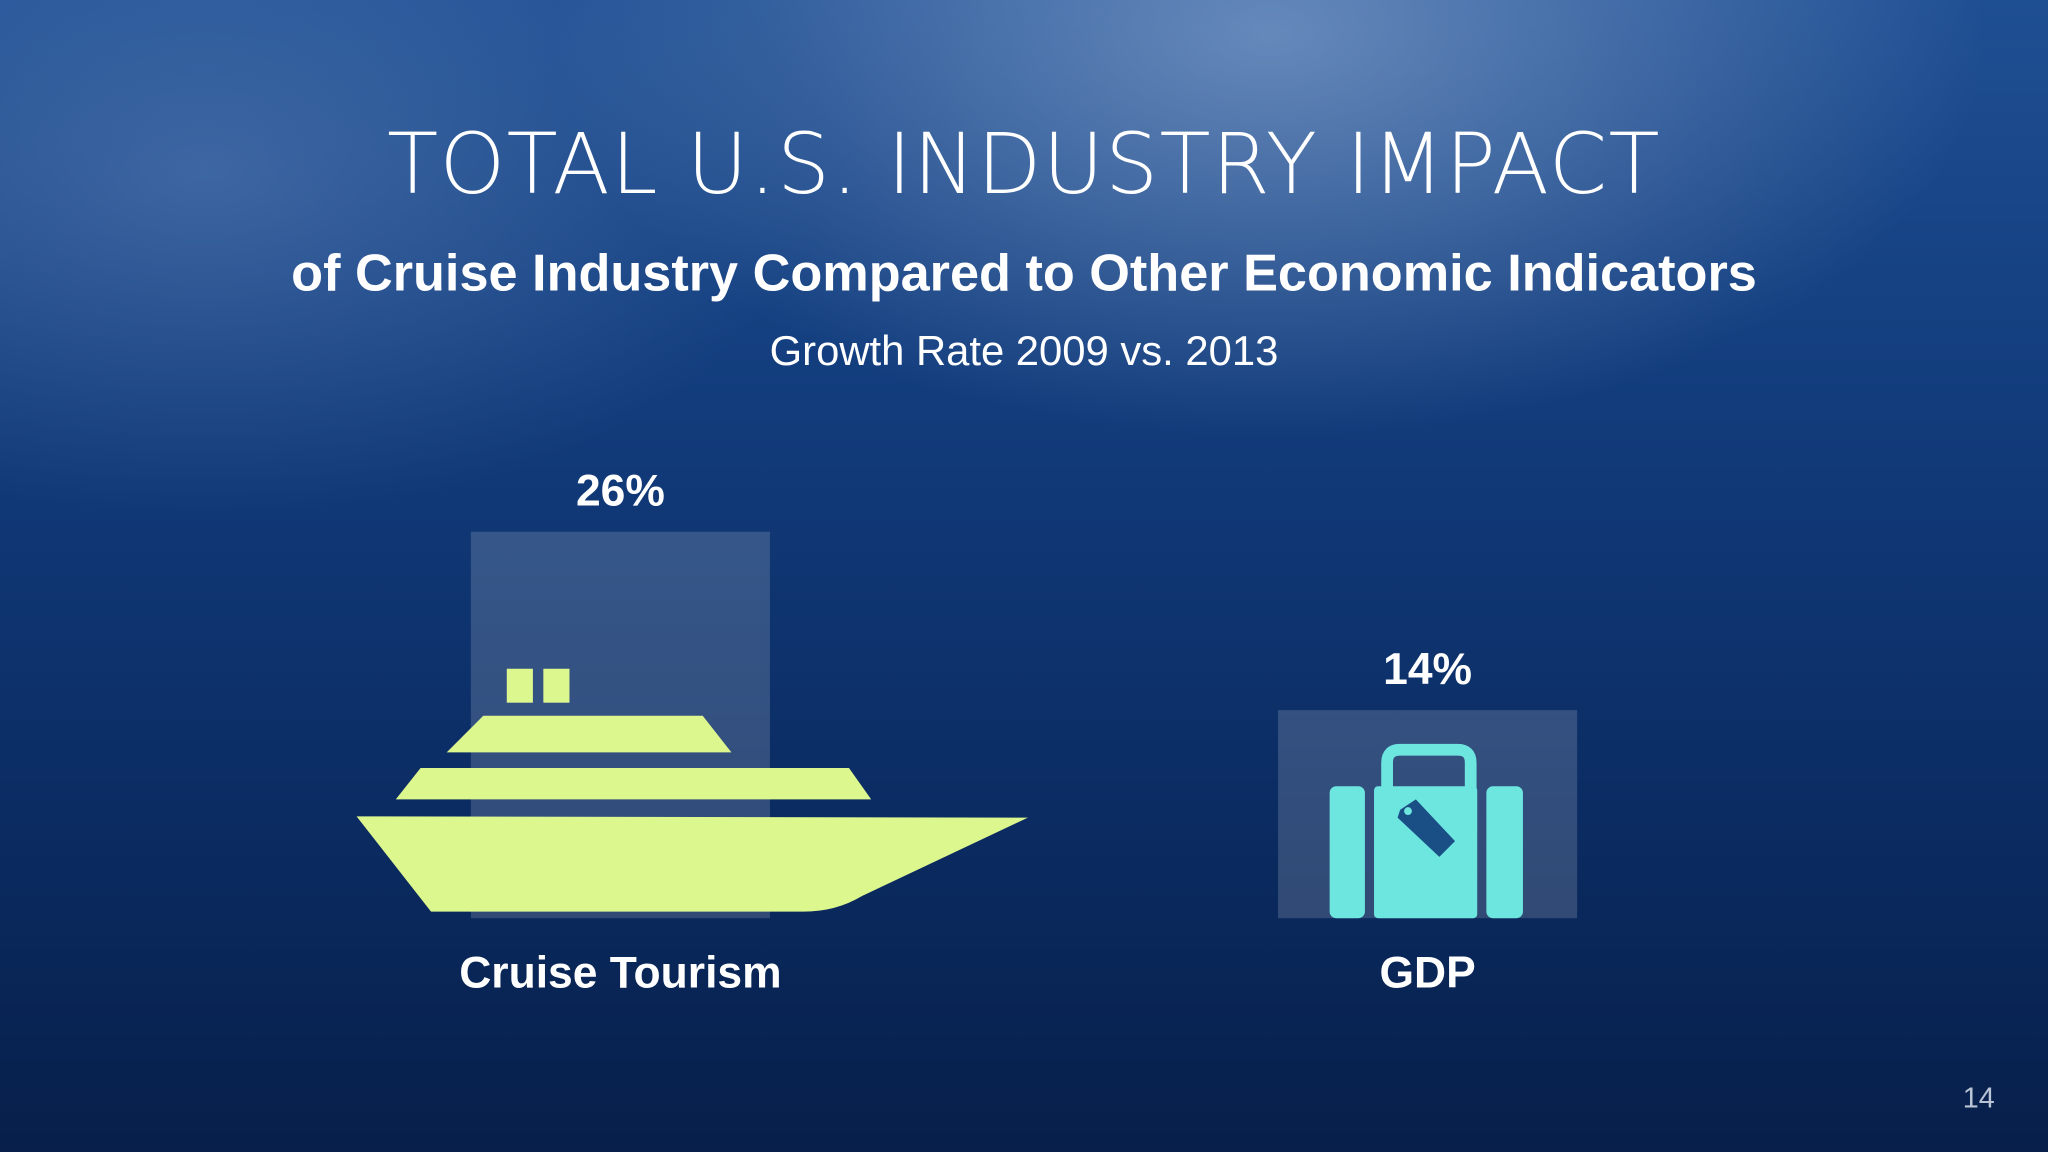 The image size is (2048, 1152). What do you see at coordinates (620, 491) in the screenshot?
I see `value-label: 26%` at bounding box center [620, 491].